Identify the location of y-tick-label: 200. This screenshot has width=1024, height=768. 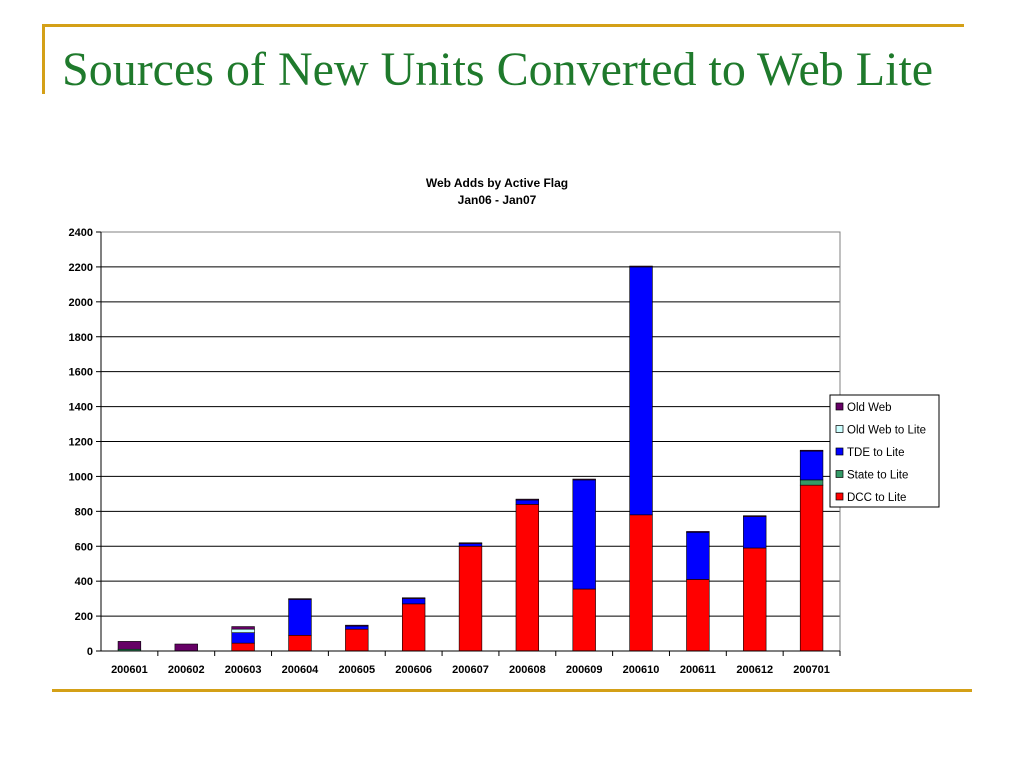
(84, 617).